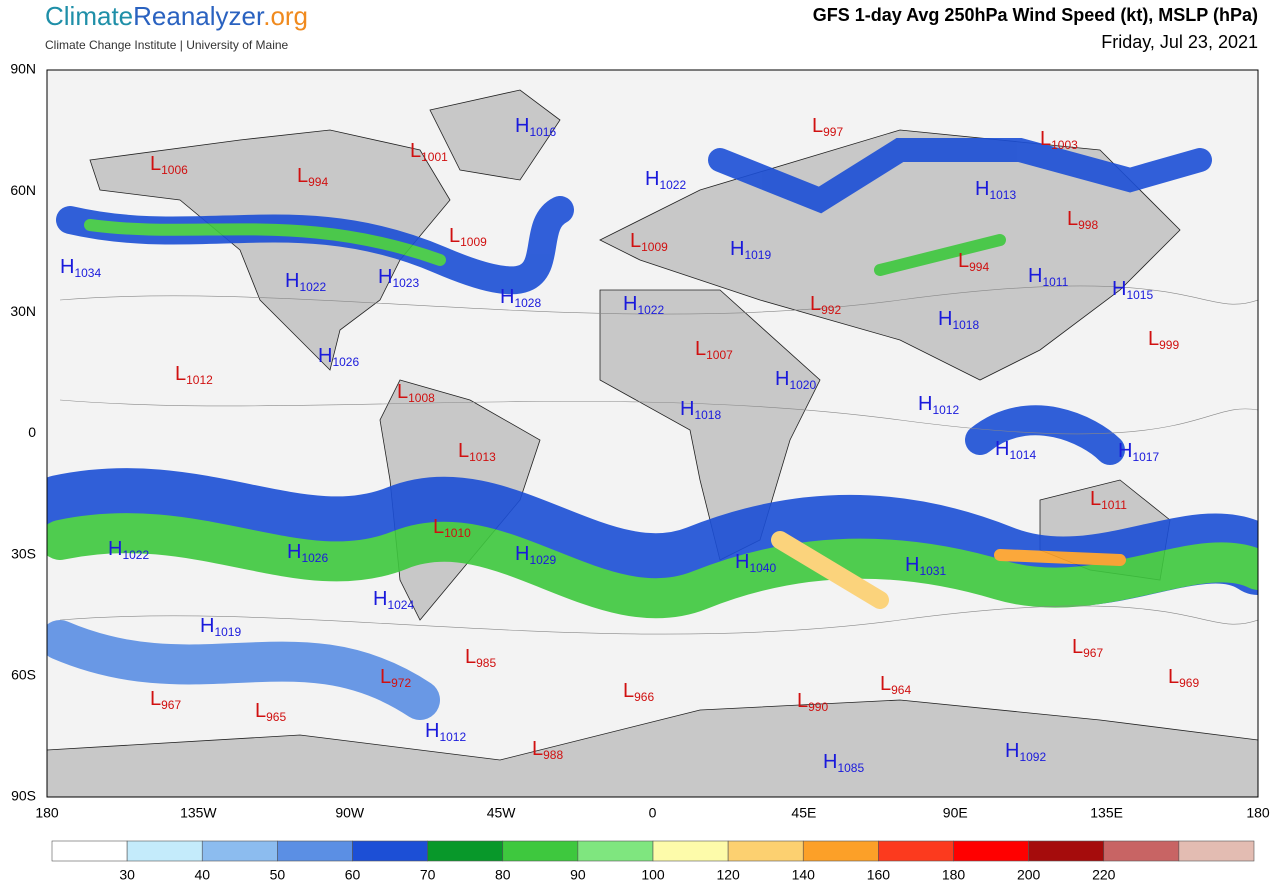  Describe the element at coordinates (276, 717) in the screenshot. I see `pressure-value: 965` at that location.